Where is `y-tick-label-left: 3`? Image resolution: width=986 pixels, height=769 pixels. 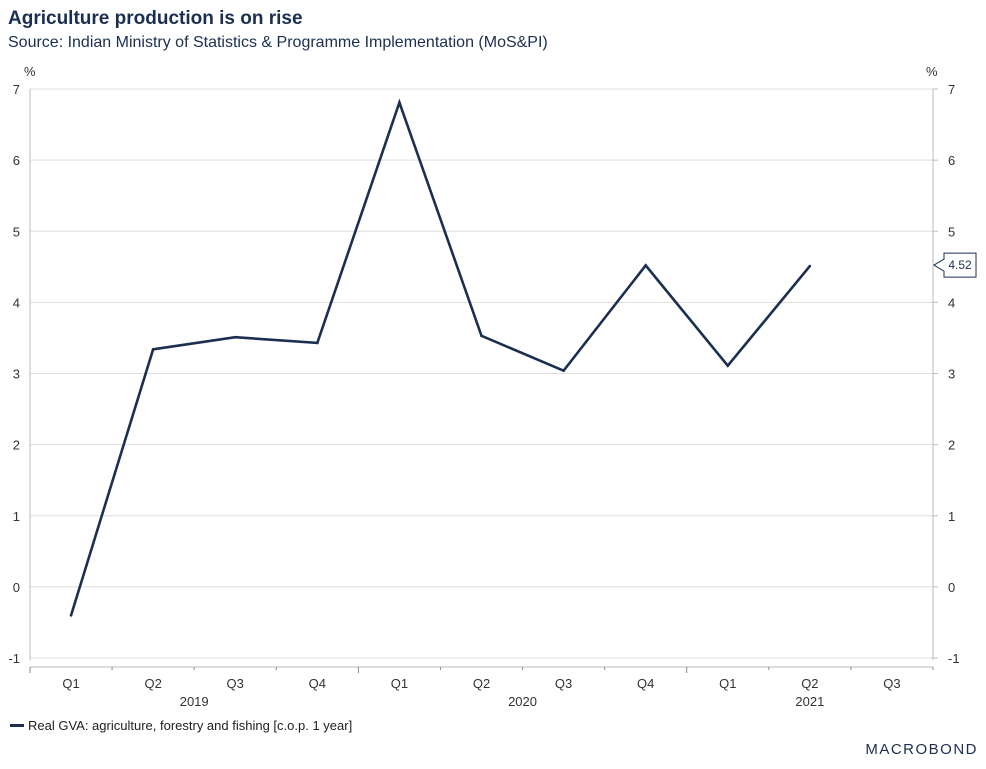 y-tick-label-left: 3 is located at coordinates (16, 374).